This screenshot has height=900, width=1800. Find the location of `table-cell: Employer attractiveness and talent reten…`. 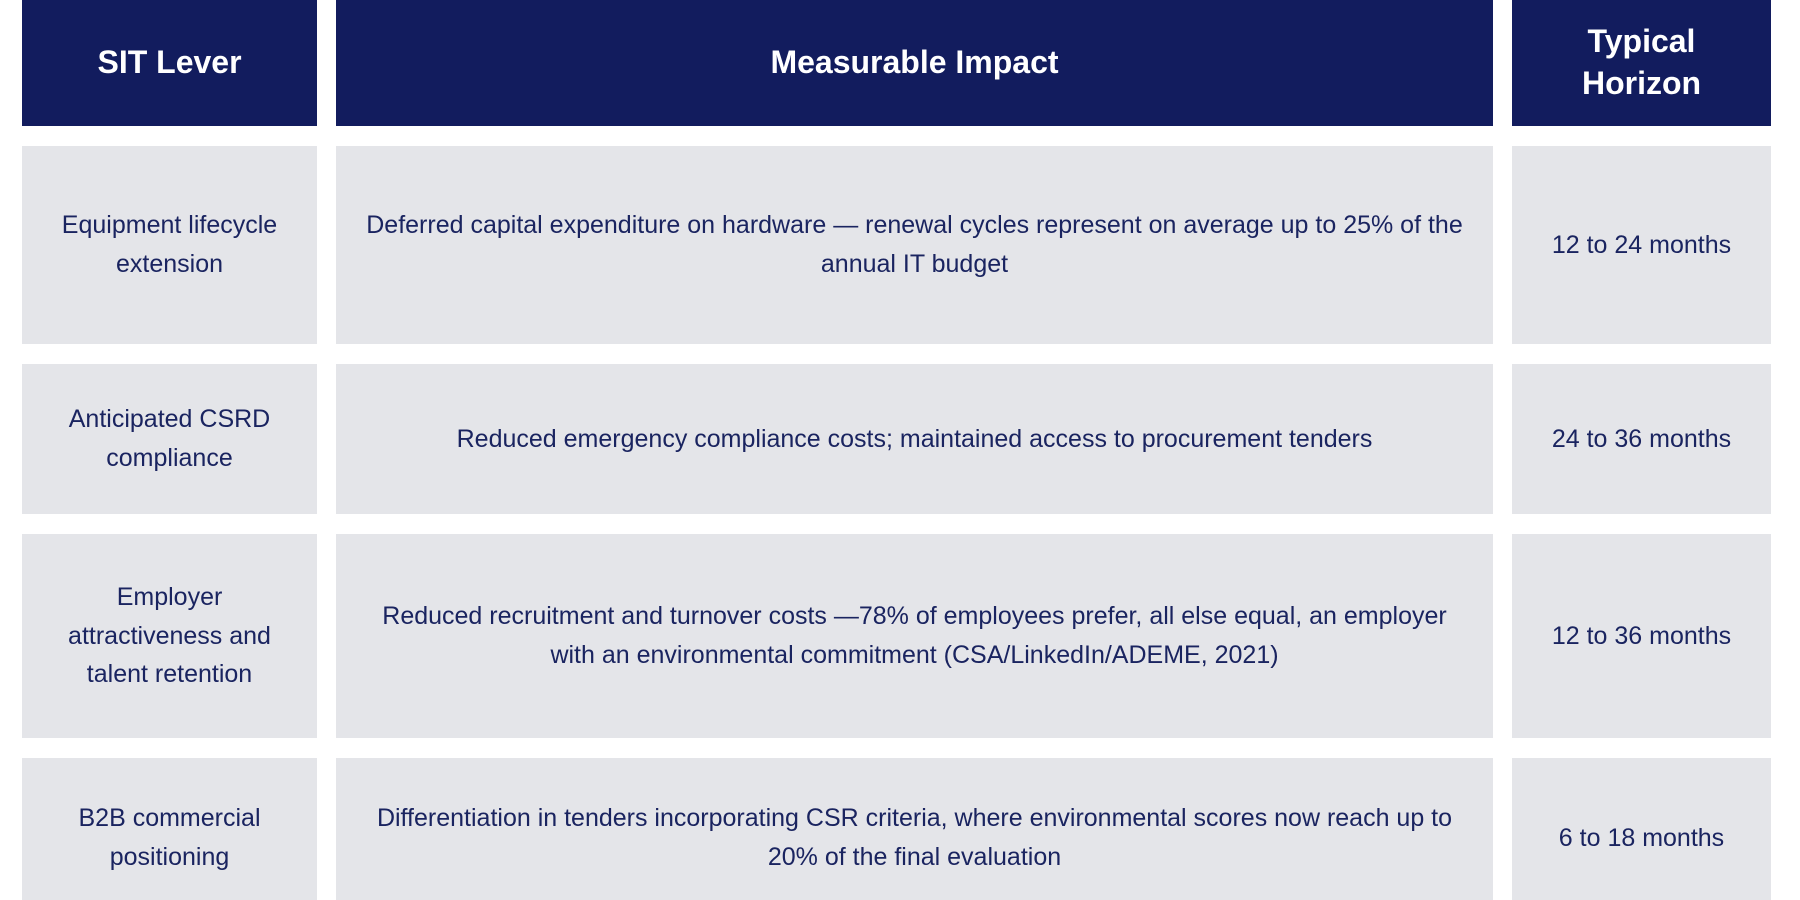

table-cell: Employer attractiveness and talent reten… is located at coordinates (169, 636).